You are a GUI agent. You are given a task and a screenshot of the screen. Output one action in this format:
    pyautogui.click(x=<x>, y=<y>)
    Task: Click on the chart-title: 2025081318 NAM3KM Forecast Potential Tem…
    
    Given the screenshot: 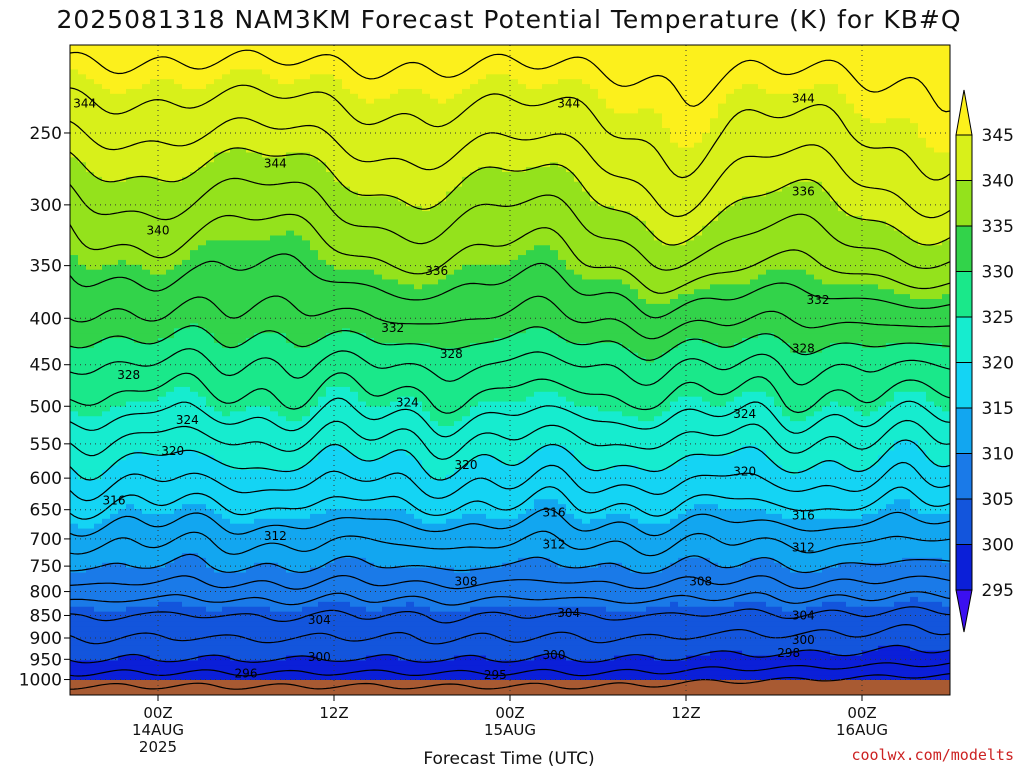 What is the action you would take?
    pyautogui.click(x=508, y=19)
    